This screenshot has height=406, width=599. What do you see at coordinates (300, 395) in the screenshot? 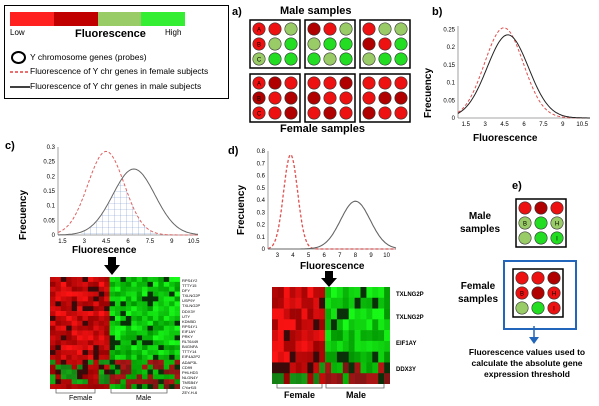
I see `panel-d-female-label: Female` at bounding box center [300, 395].